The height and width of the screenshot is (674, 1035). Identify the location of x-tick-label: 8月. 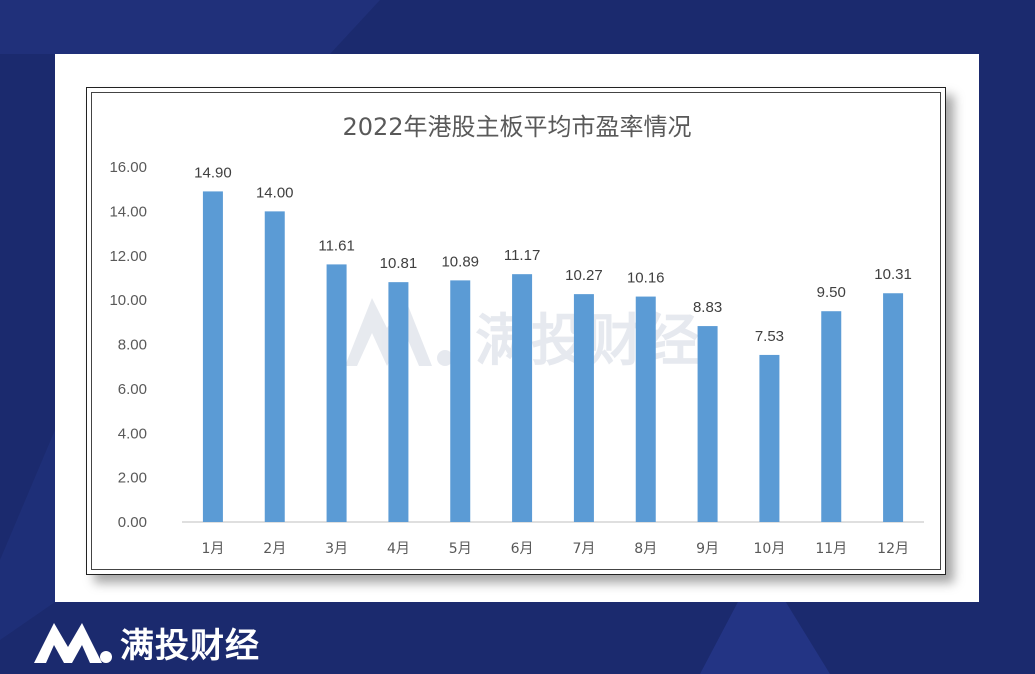
(645, 549).